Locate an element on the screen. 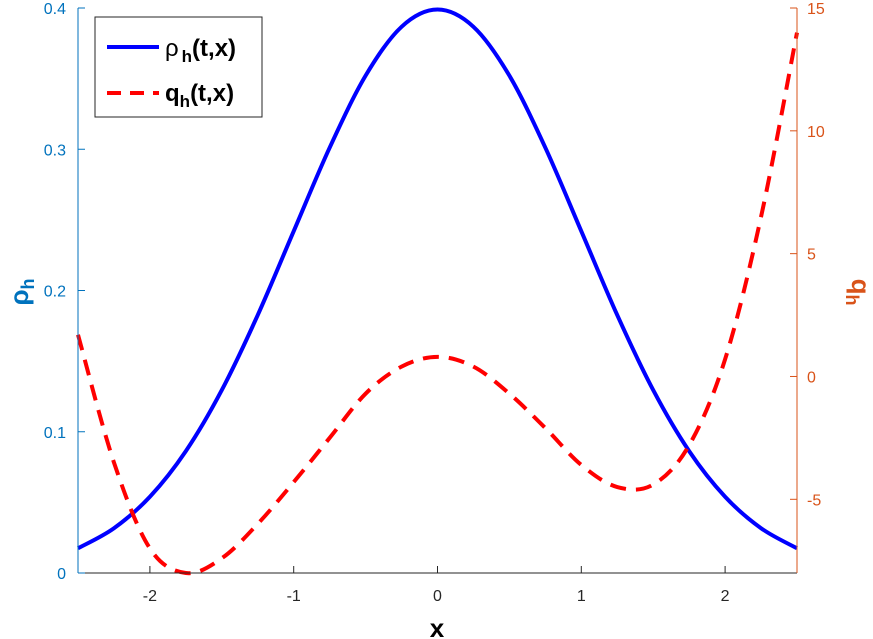 The width and height of the screenshot is (873, 639). legend-label-q: qh(t,x) is located at coordinates (199, 95).